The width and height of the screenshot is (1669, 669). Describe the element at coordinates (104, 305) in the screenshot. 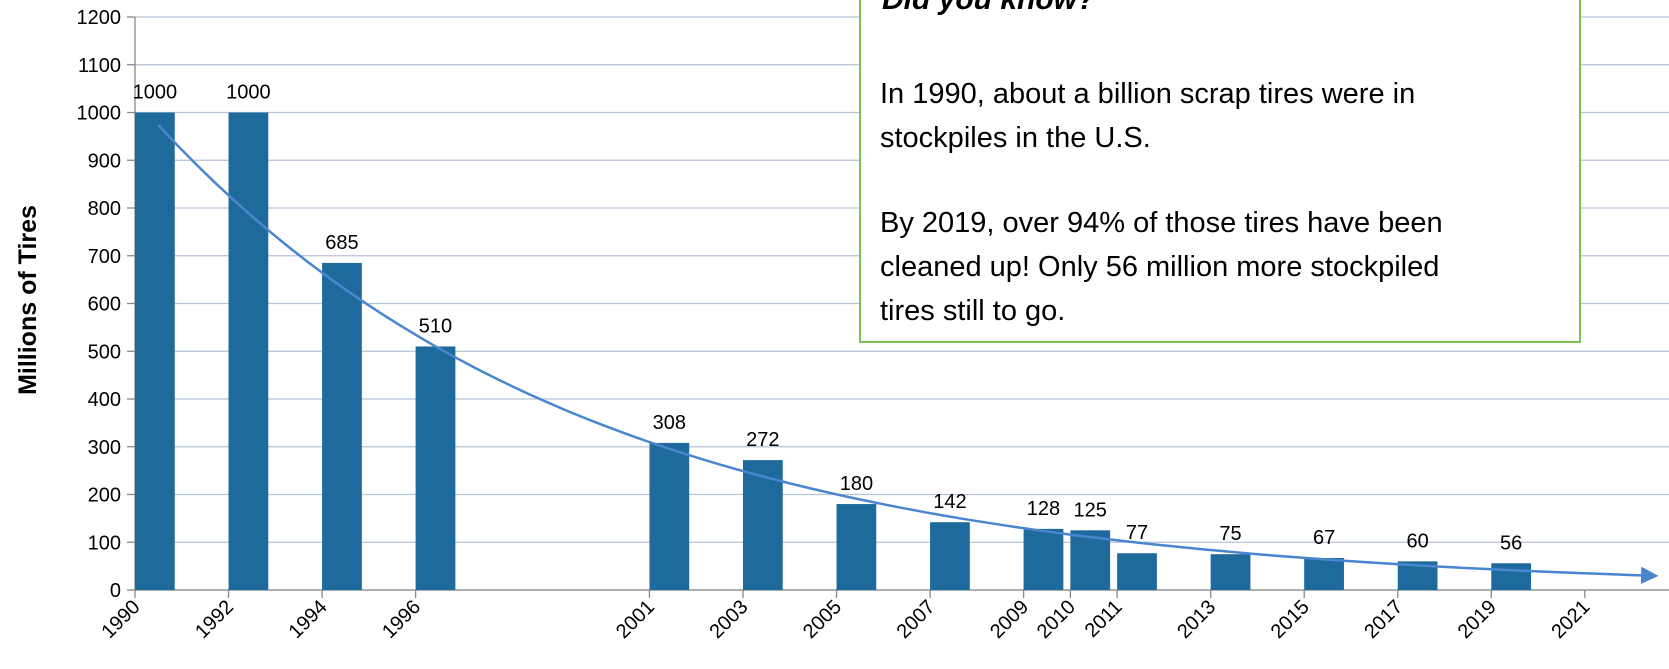

I see `y-tick-label: 600` at that location.